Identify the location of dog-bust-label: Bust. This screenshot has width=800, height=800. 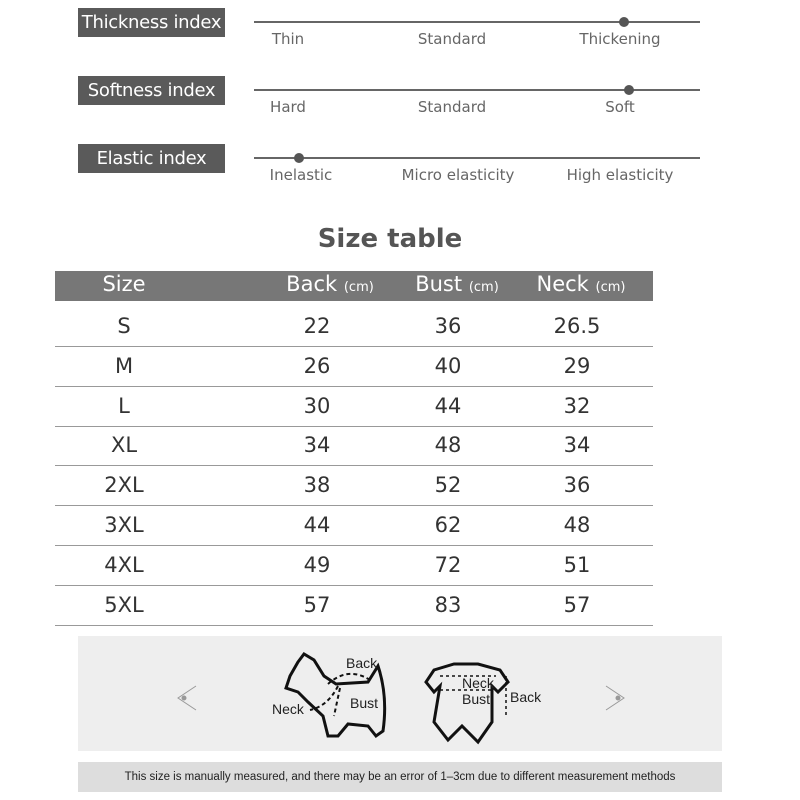
(364, 703).